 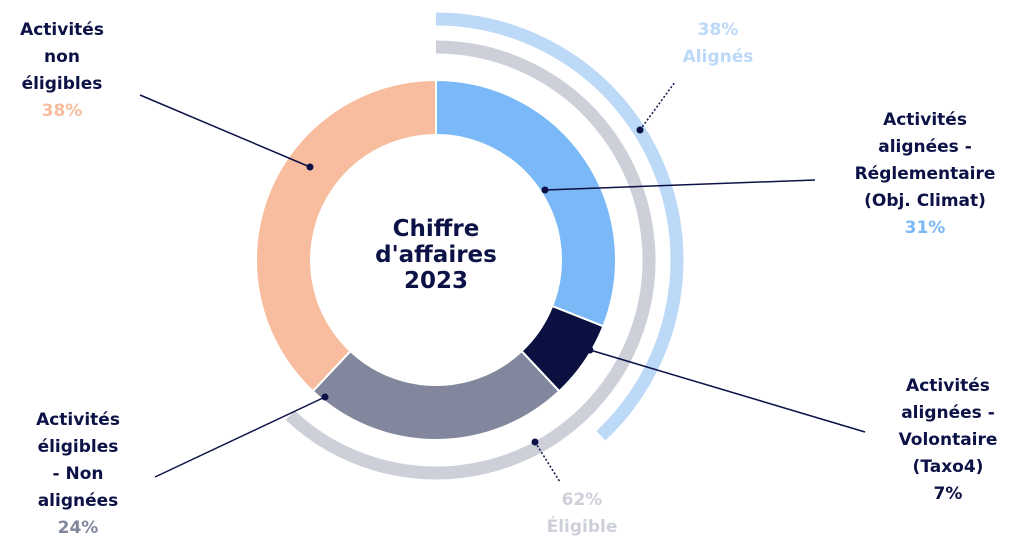 What do you see at coordinates (718, 44) in the screenshot?
I see `ring-label: 38% Alignés` at bounding box center [718, 44].